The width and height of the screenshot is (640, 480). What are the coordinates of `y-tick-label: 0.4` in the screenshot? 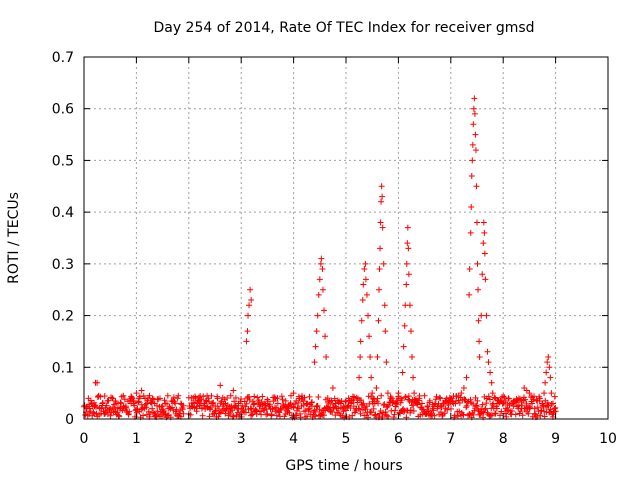 It's located at (63, 213).